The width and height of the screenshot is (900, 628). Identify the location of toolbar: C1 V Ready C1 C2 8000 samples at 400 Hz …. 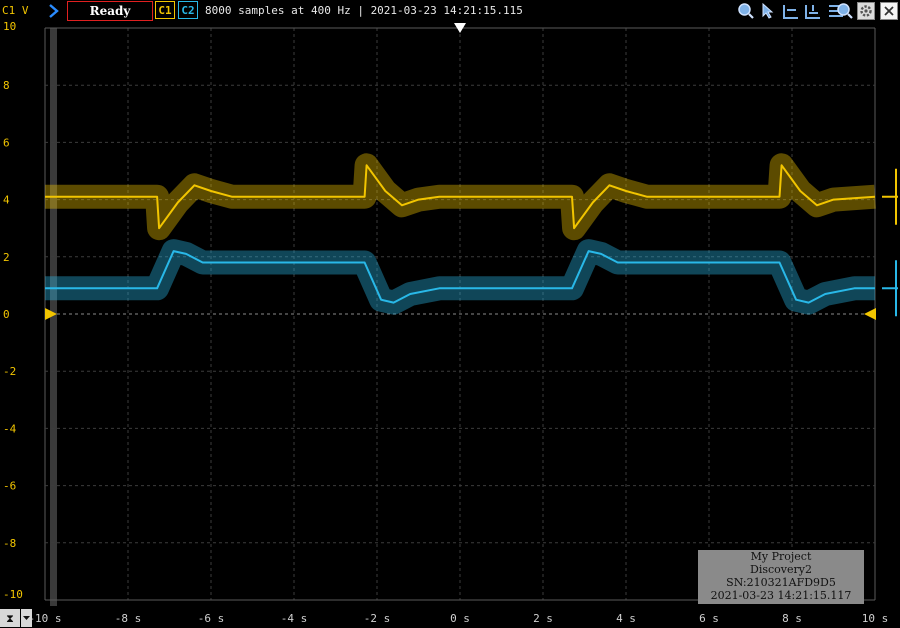
(450, 11).